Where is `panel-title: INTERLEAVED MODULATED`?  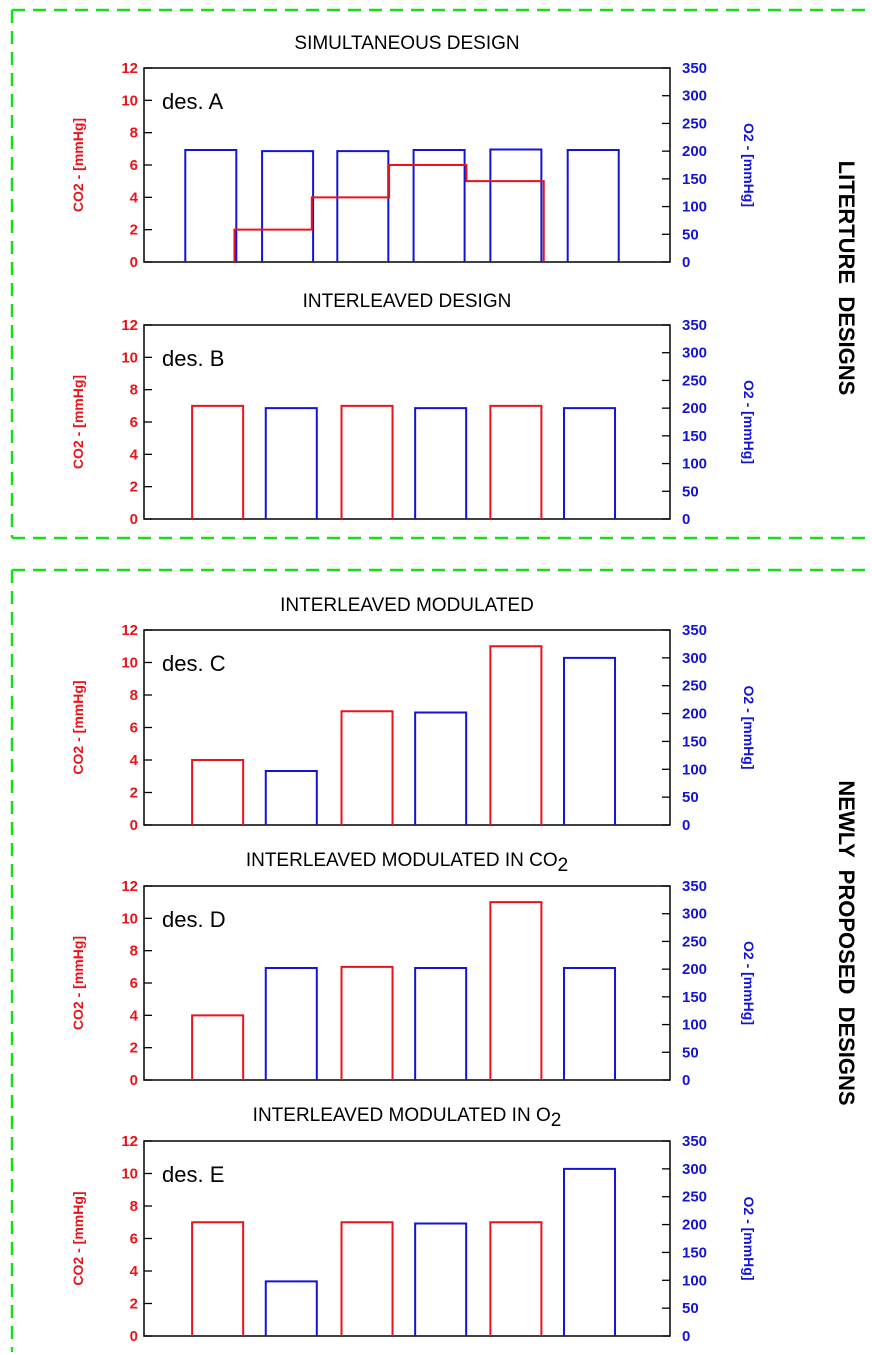 panel-title: INTERLEAVED MODULATED is located at coordinates (407, 605).